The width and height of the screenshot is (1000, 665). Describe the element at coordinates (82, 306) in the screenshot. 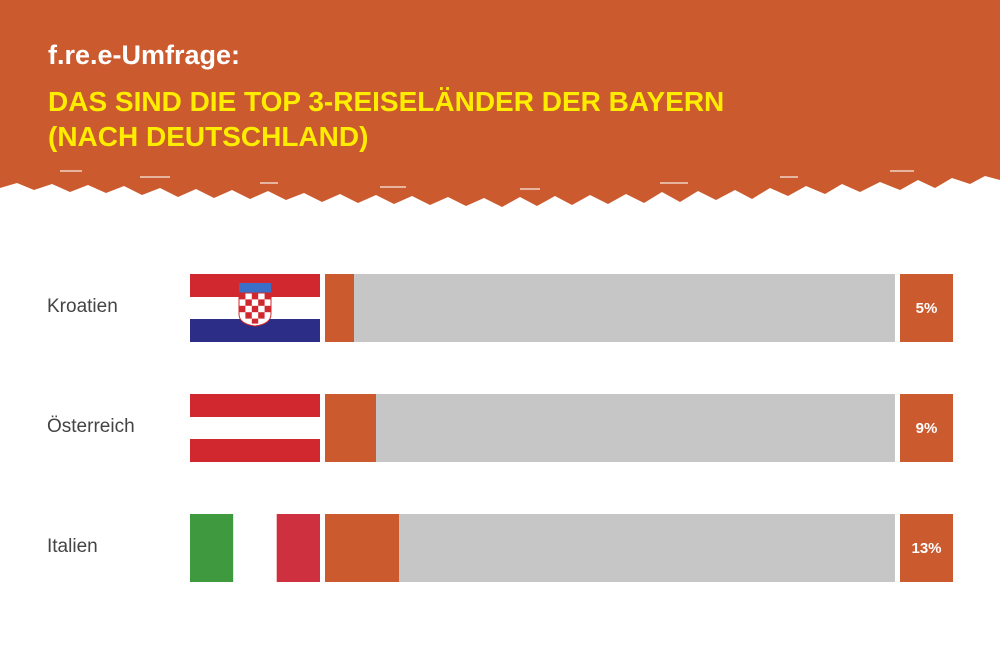

I see `category-label: Kroatien` at that location.